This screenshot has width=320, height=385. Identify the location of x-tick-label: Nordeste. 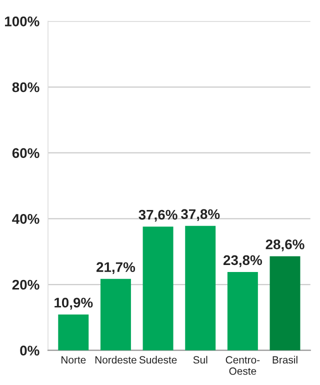
(115, 360).